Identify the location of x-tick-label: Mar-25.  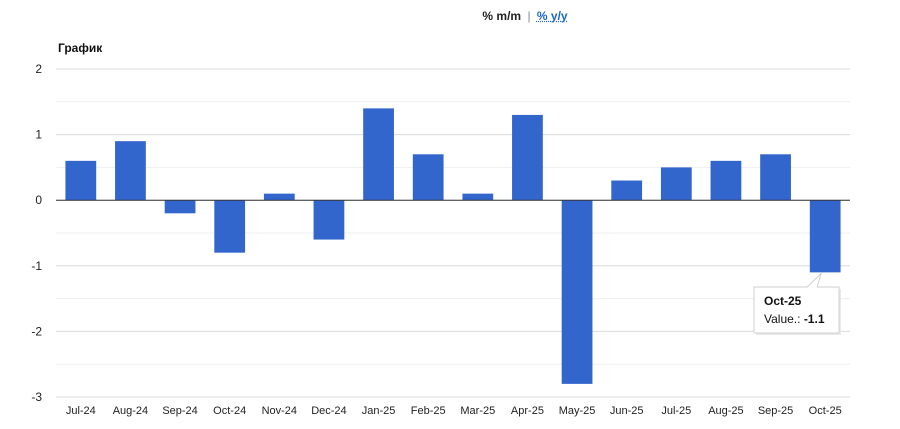
(477, 411).